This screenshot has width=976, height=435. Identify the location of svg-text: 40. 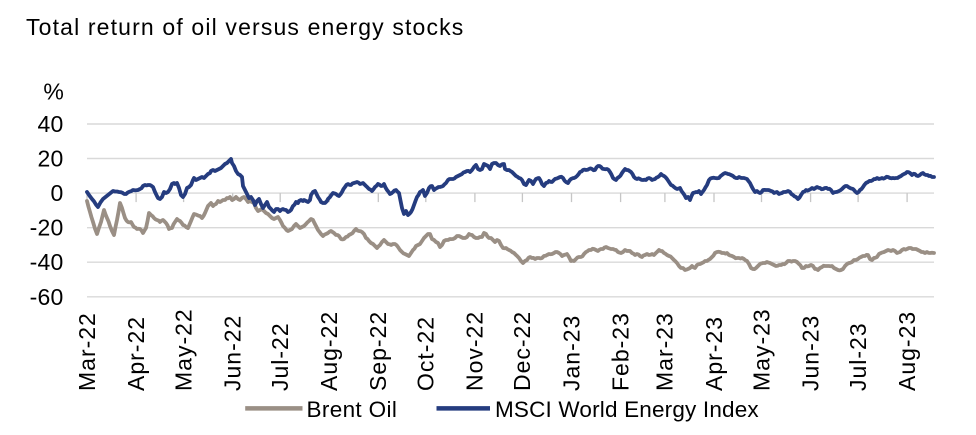
(51, 124).